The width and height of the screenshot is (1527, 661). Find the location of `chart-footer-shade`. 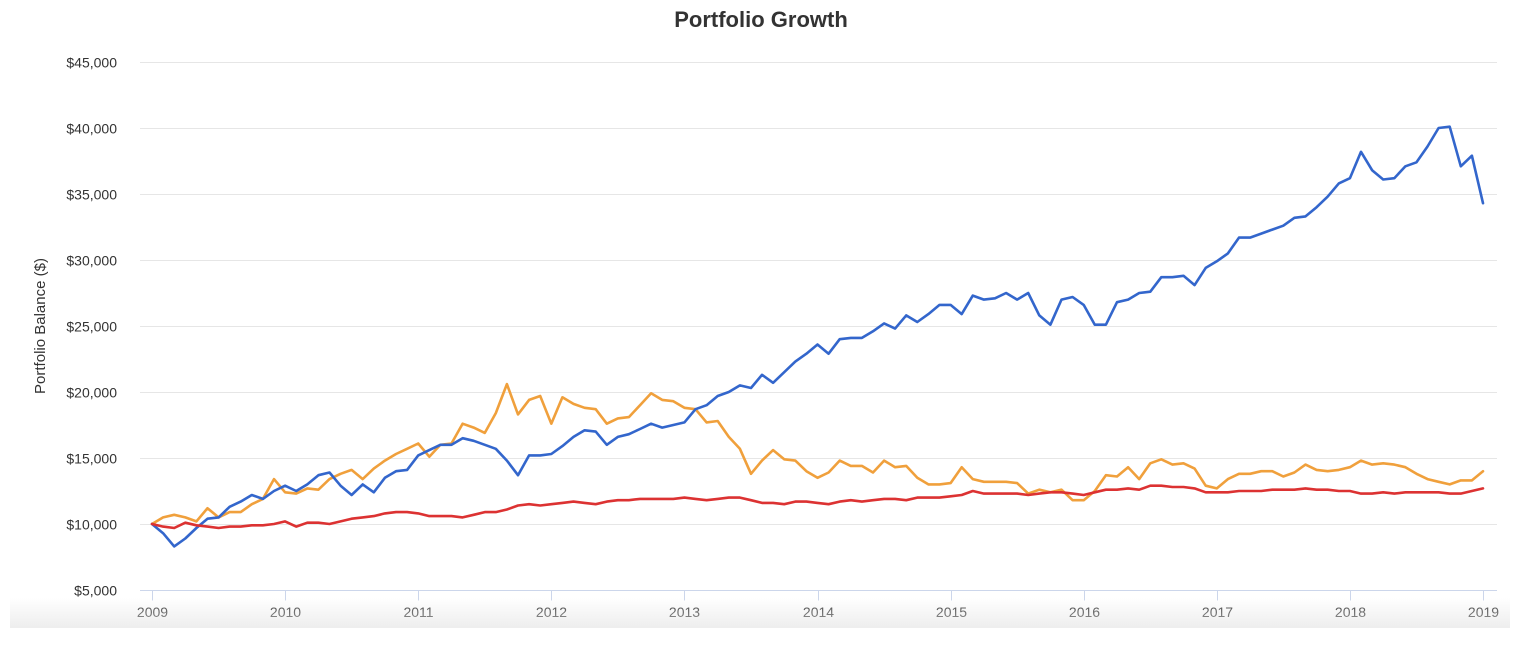

chart-footer-shade is located at coordinates (760, 613).